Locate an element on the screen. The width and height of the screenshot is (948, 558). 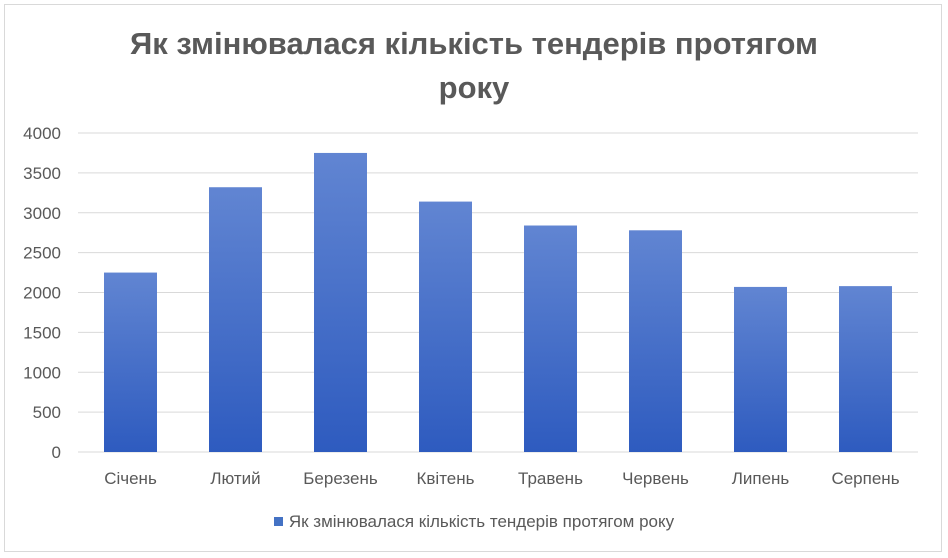
x-tick-label: Травень is located at coordinates (550, 478).